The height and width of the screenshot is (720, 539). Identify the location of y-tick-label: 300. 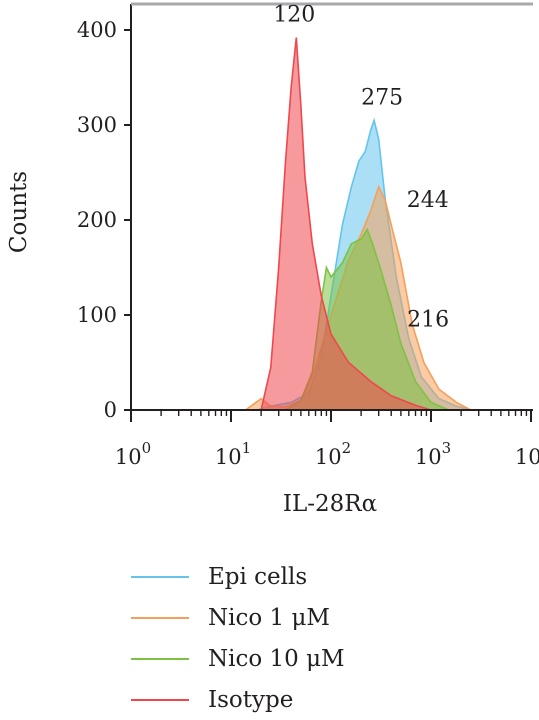
(97, 125).